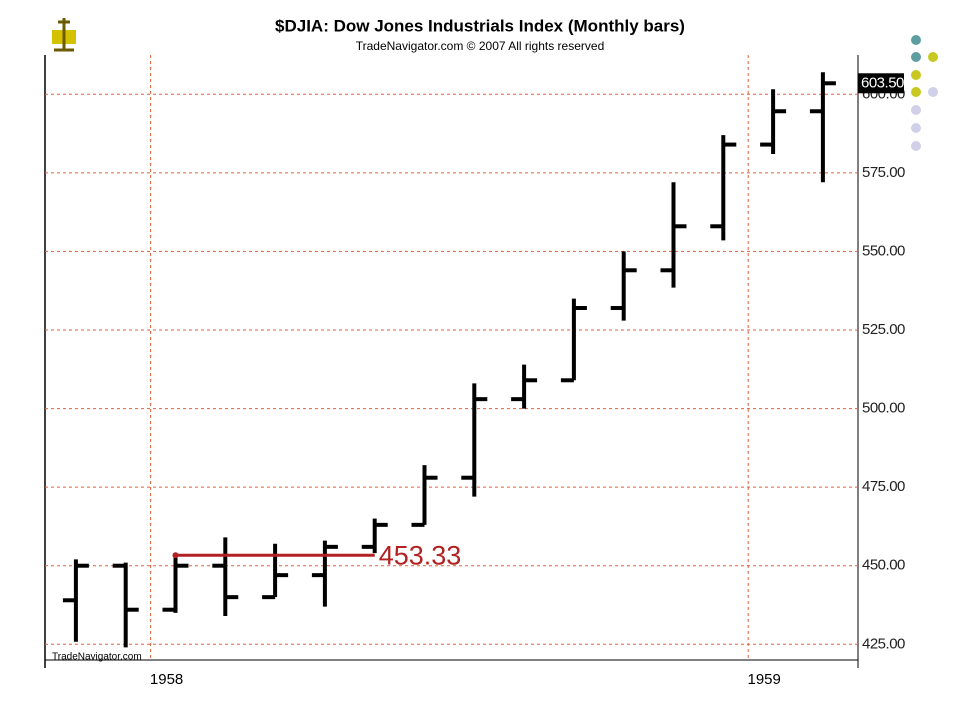 Image resolution: width=960 pixels, height=720 pixels. What do you see at coordinates (883, 329) in the screenshot?
I see `y-tick-label: 525.00` at bounding box center [883, 329].